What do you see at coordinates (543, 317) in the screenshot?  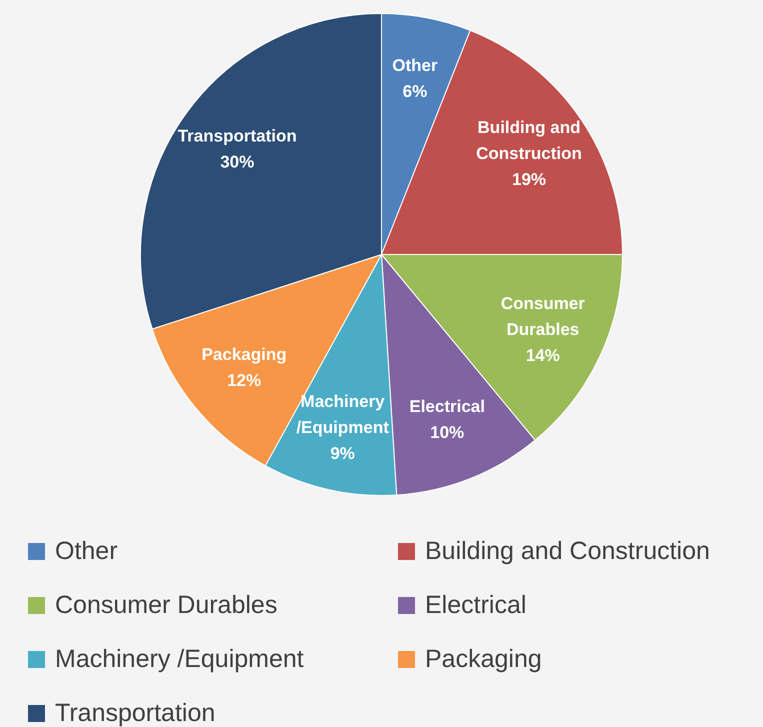 I see `slice-label: Consumer Durables` at bounding box center [543, 317].